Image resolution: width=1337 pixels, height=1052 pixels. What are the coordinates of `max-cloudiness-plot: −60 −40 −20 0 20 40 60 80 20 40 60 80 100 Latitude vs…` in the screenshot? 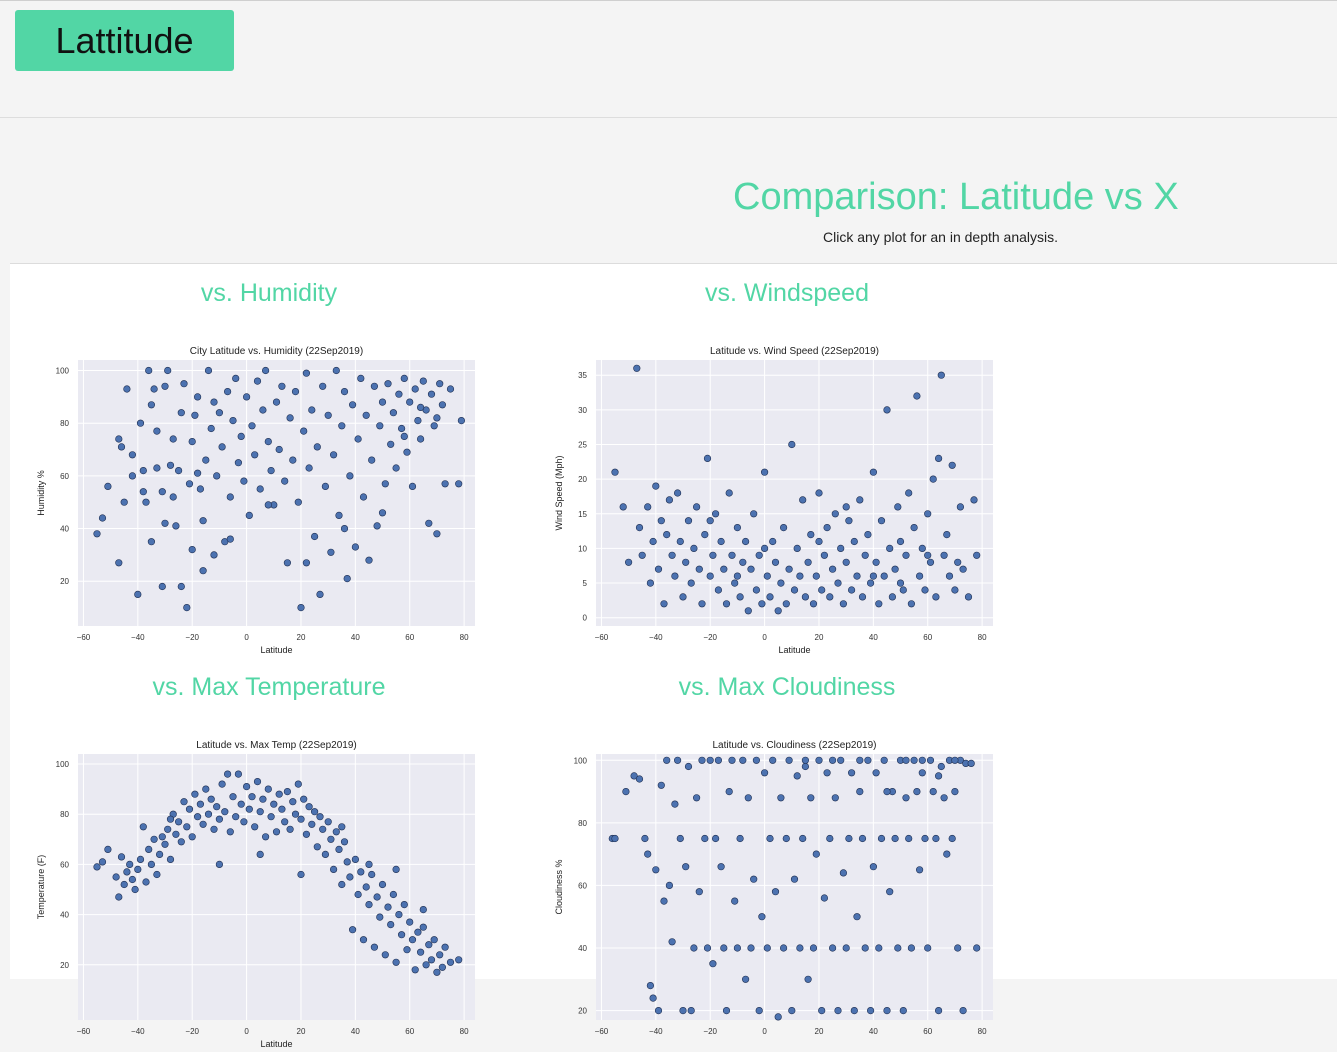 It's located at (778, 892).